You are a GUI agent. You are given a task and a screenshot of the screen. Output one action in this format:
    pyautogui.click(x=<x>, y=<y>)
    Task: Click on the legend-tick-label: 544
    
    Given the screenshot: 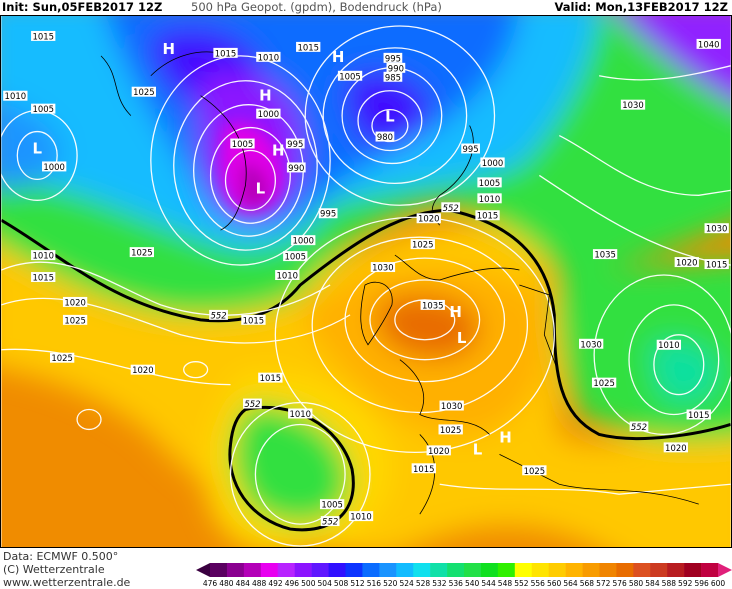 What is the action you would take?
    pyautogui.click(x=488, y=583)
    